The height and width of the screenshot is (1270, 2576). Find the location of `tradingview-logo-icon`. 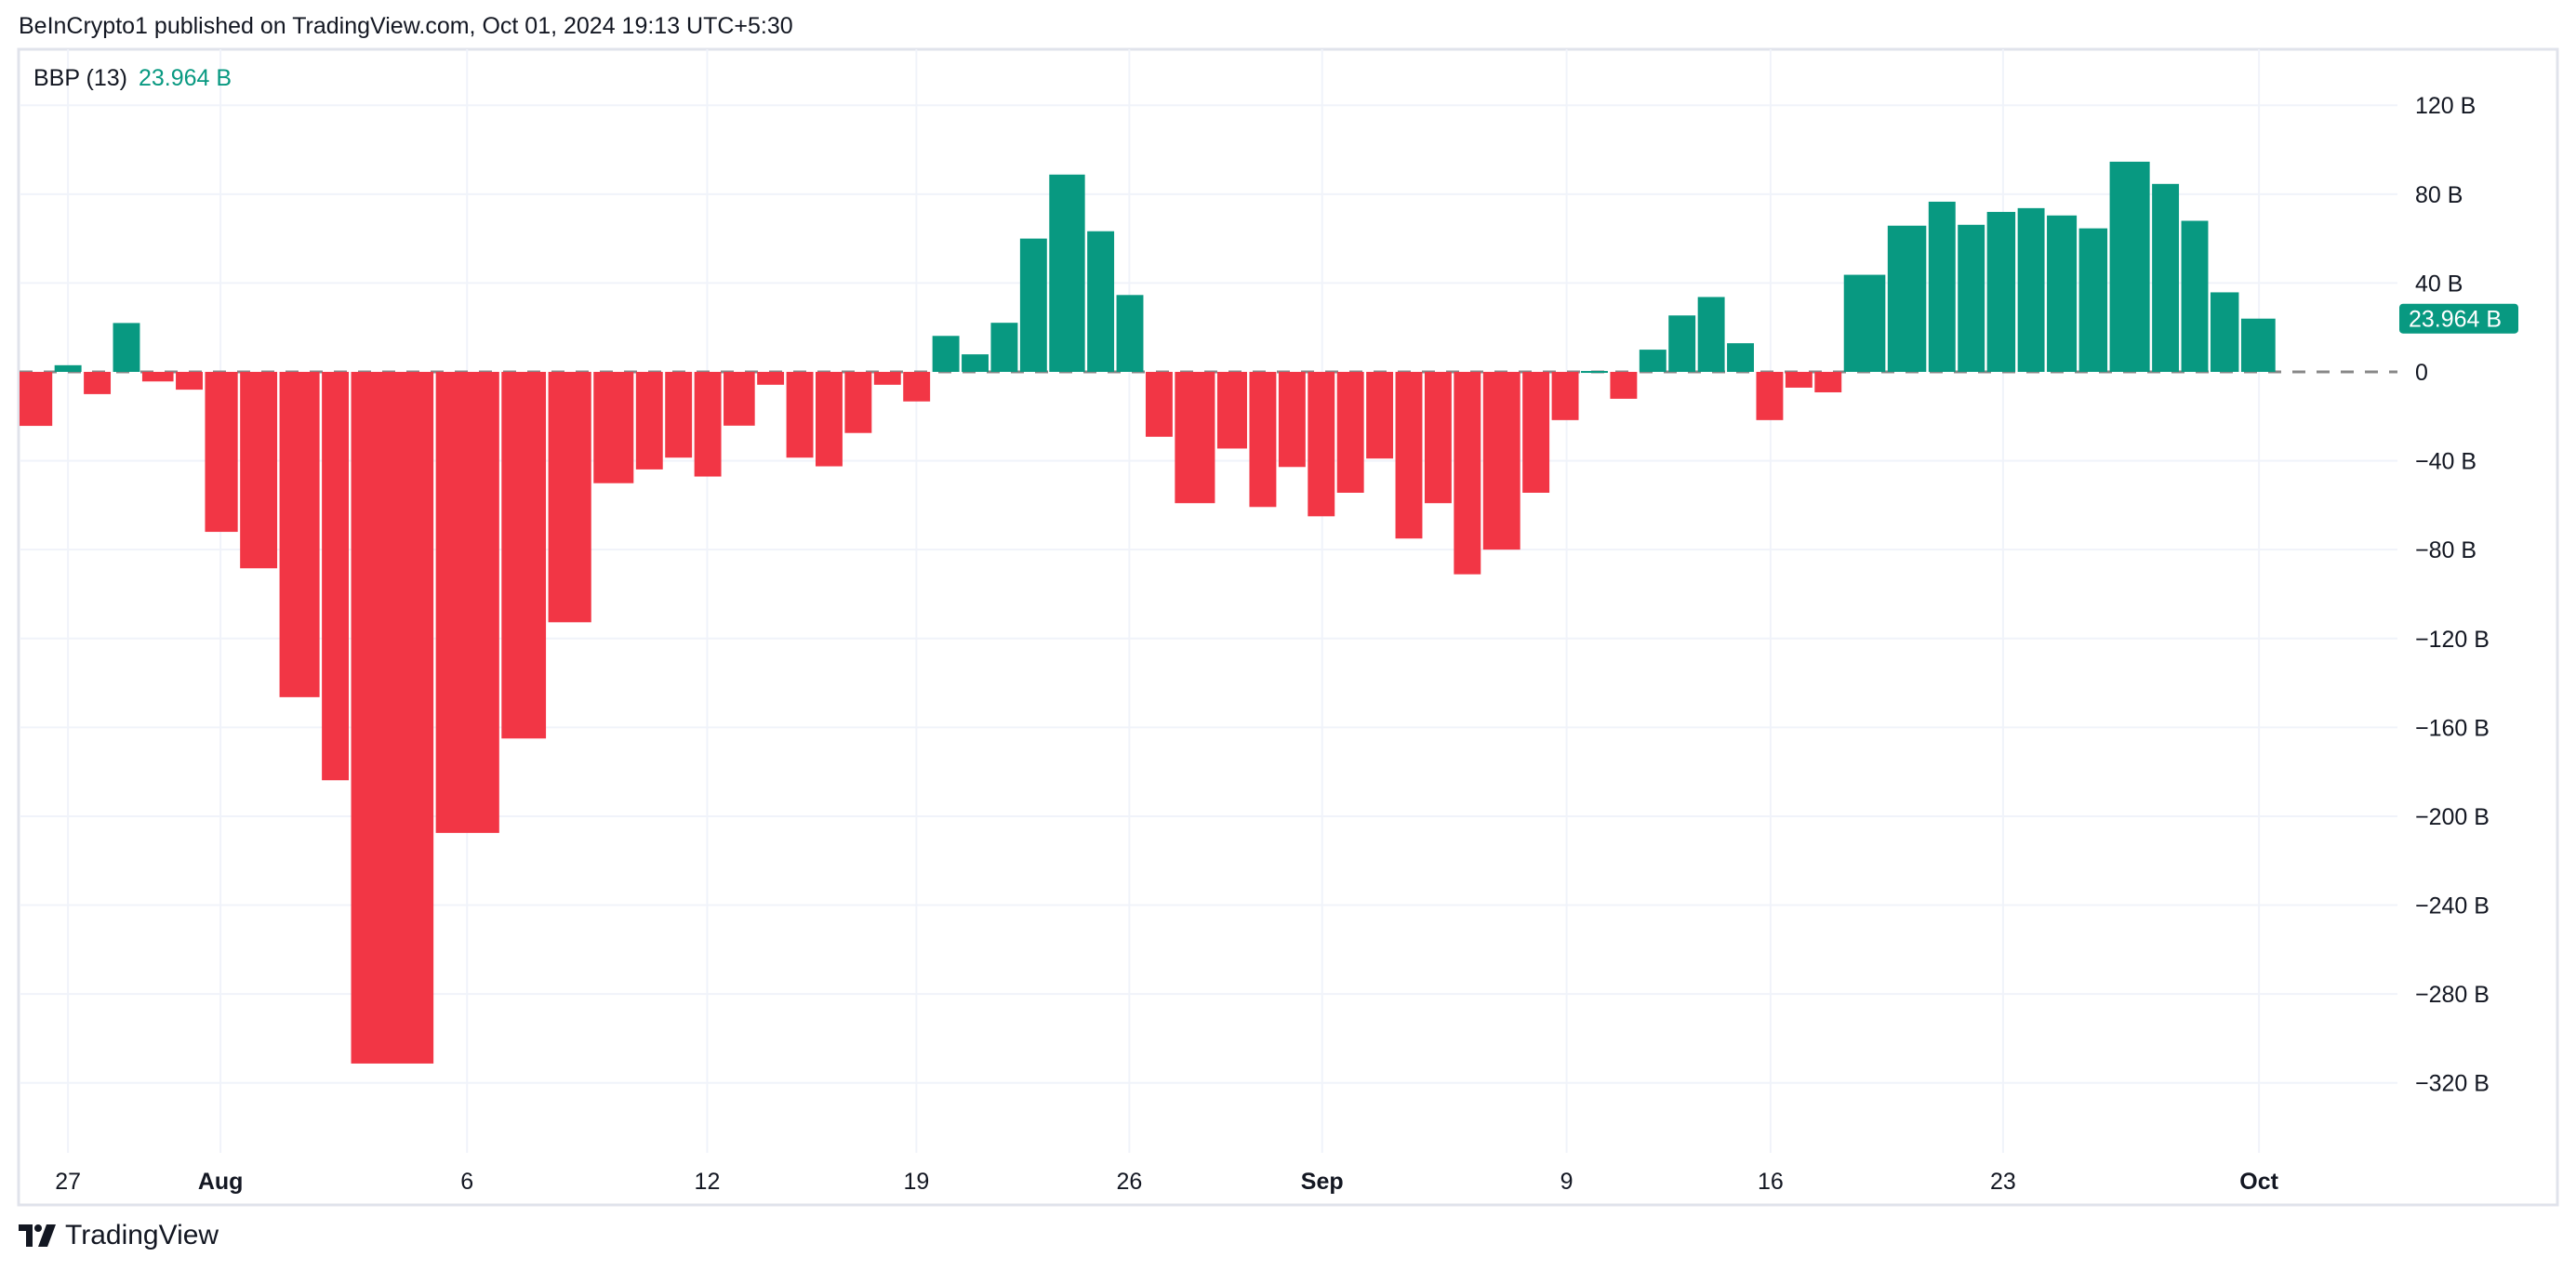

tradingview-logo-icon is located at coordinates (37, 1235).